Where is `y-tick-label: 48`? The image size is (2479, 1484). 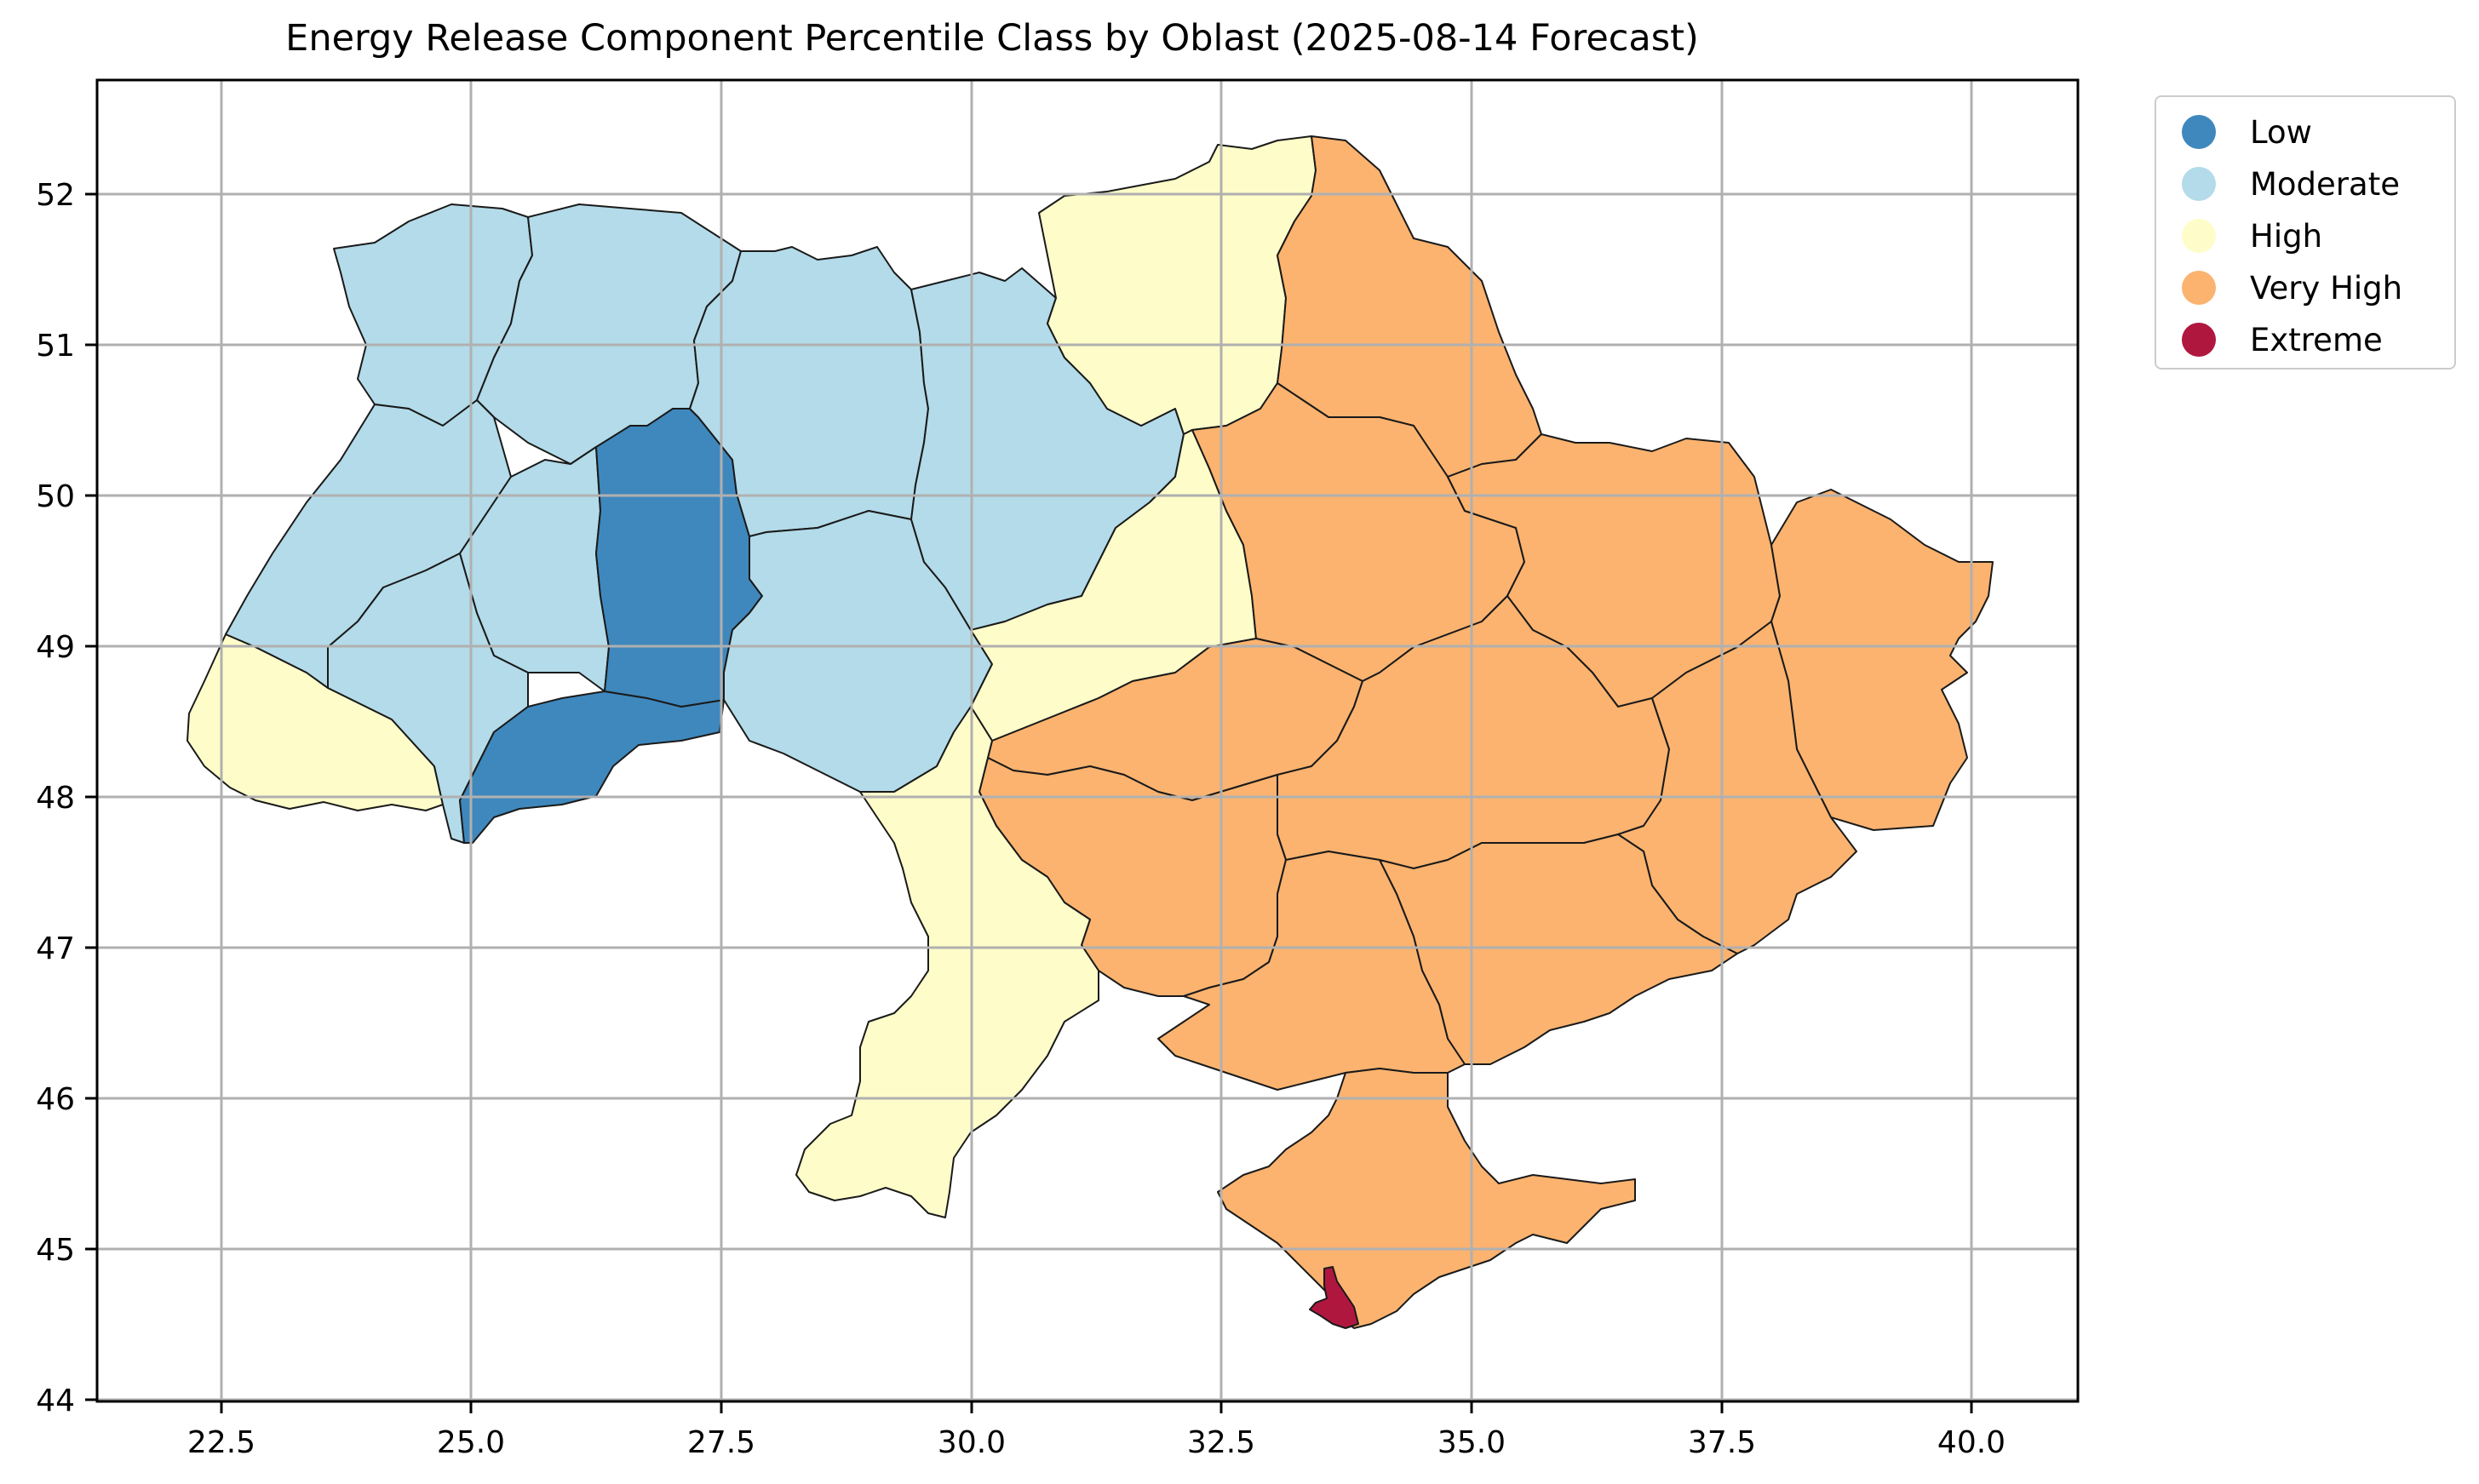 y-tick-label: 48 is located at coordinates (55, 799).